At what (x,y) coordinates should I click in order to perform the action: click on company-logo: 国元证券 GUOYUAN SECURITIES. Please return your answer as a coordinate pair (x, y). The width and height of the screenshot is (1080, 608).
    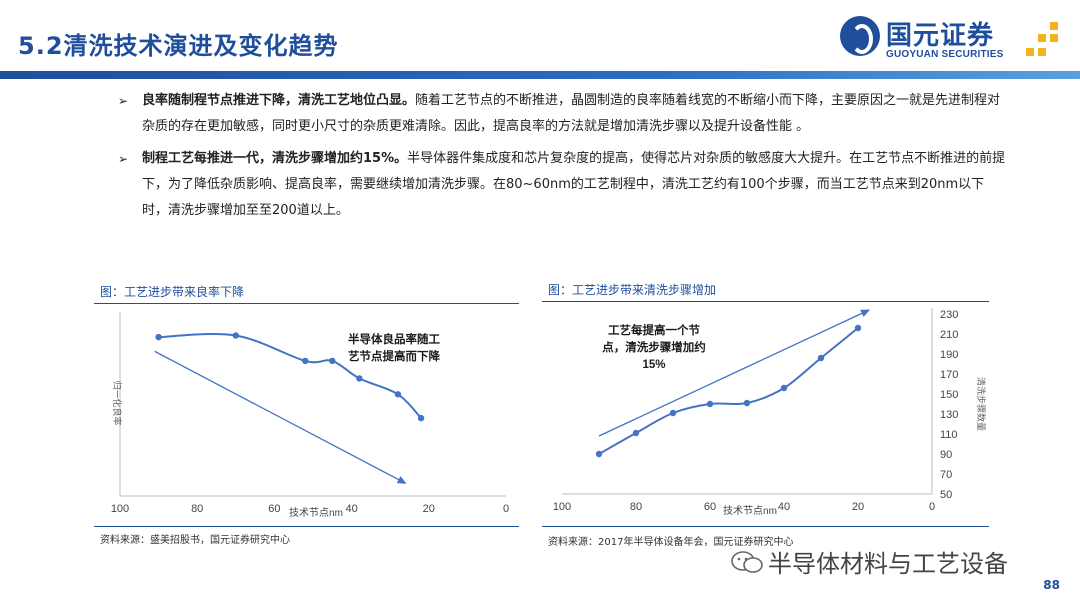
    Looking at the image, I should click on (954, 40).